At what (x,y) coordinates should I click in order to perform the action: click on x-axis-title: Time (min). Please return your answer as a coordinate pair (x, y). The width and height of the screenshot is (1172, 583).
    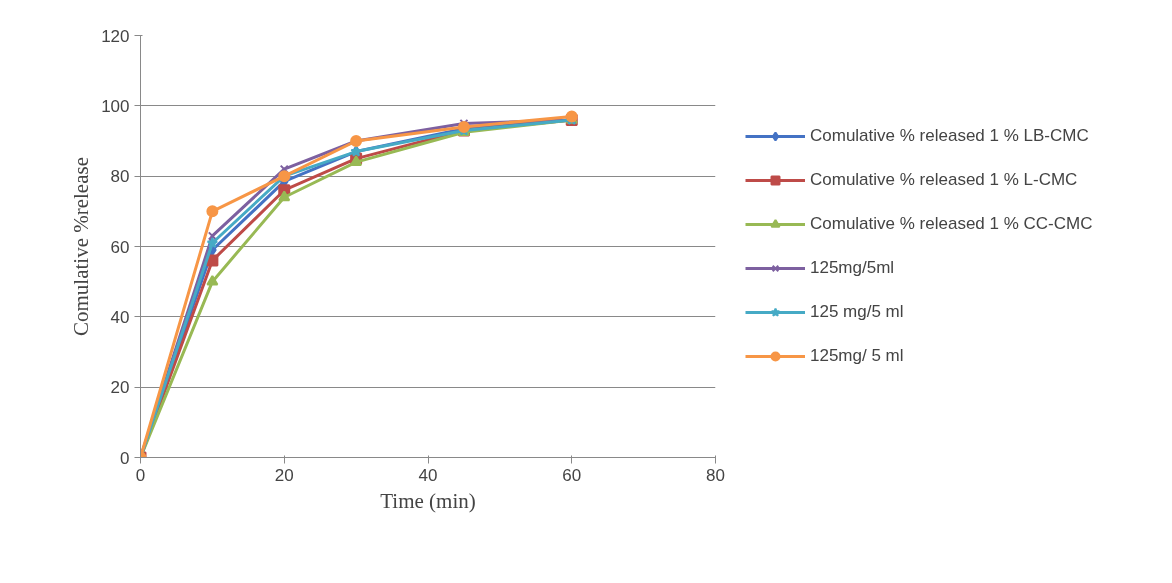
    Looking at the image, I should click on (428, 500).